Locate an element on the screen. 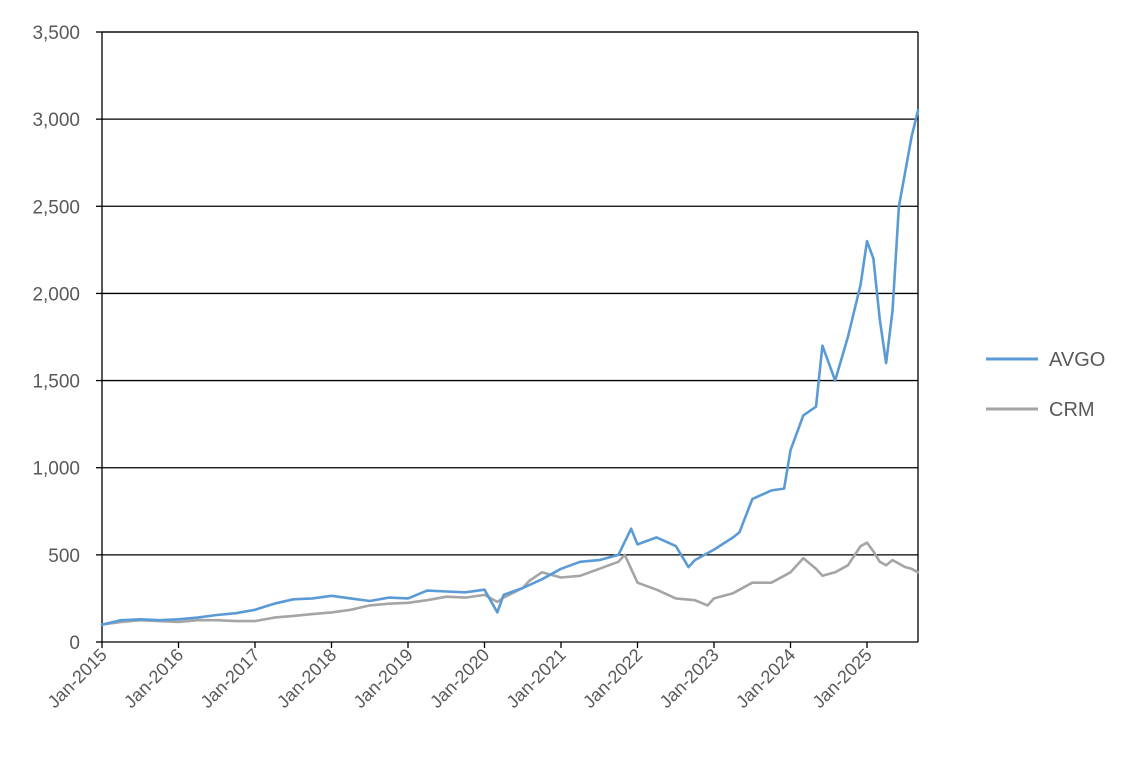  y-tick-label: 3,000 is located at coordinates (56, 120).